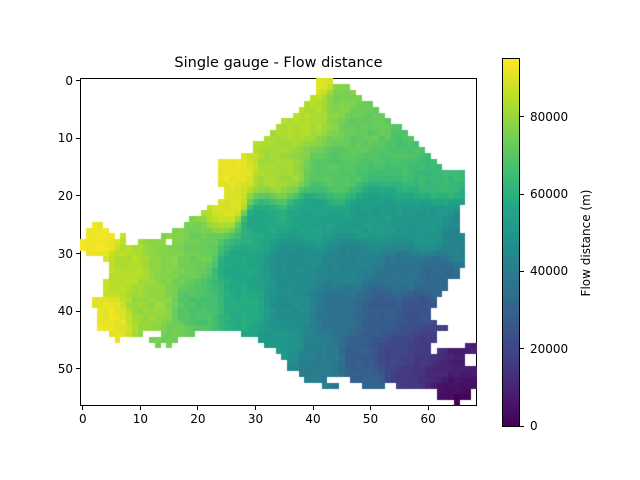  I want to click on x-tick-label: 50, so click(370, 419).